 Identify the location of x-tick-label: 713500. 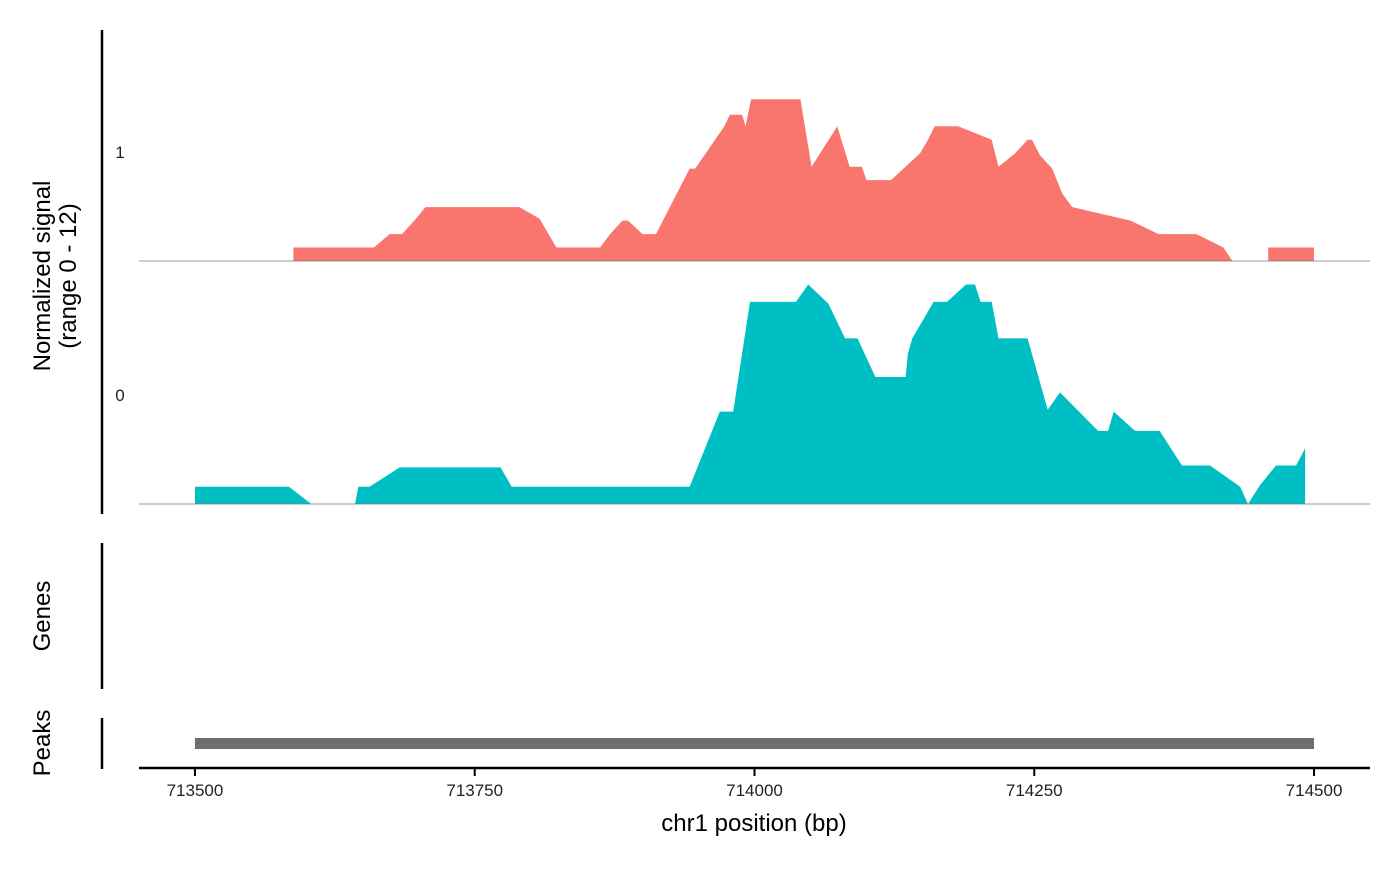
(195, 790).